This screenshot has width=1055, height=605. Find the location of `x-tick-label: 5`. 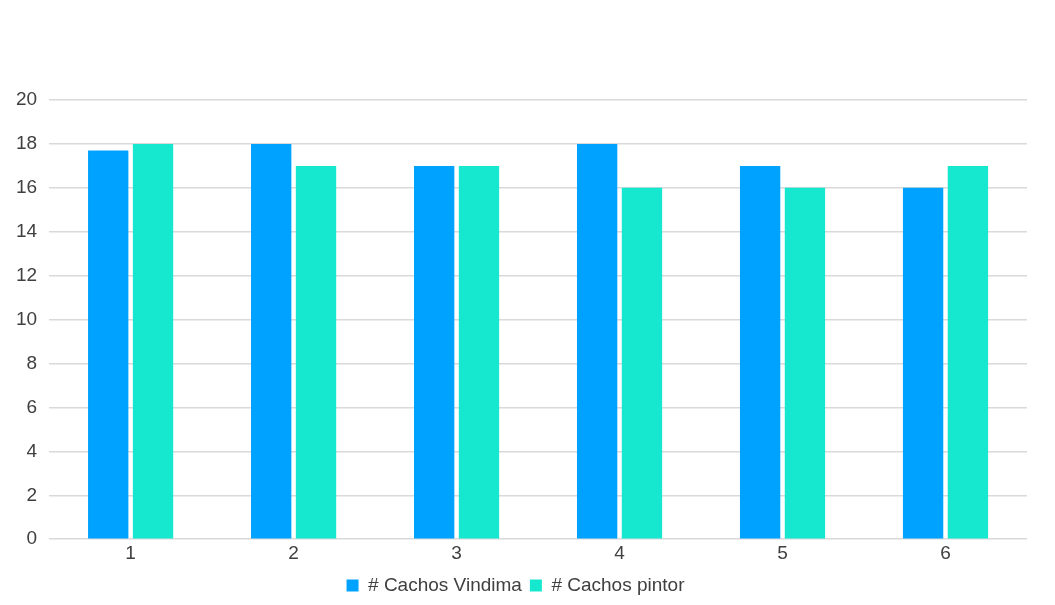

x-tick-label: 5 is located at coordinates (782, 552).